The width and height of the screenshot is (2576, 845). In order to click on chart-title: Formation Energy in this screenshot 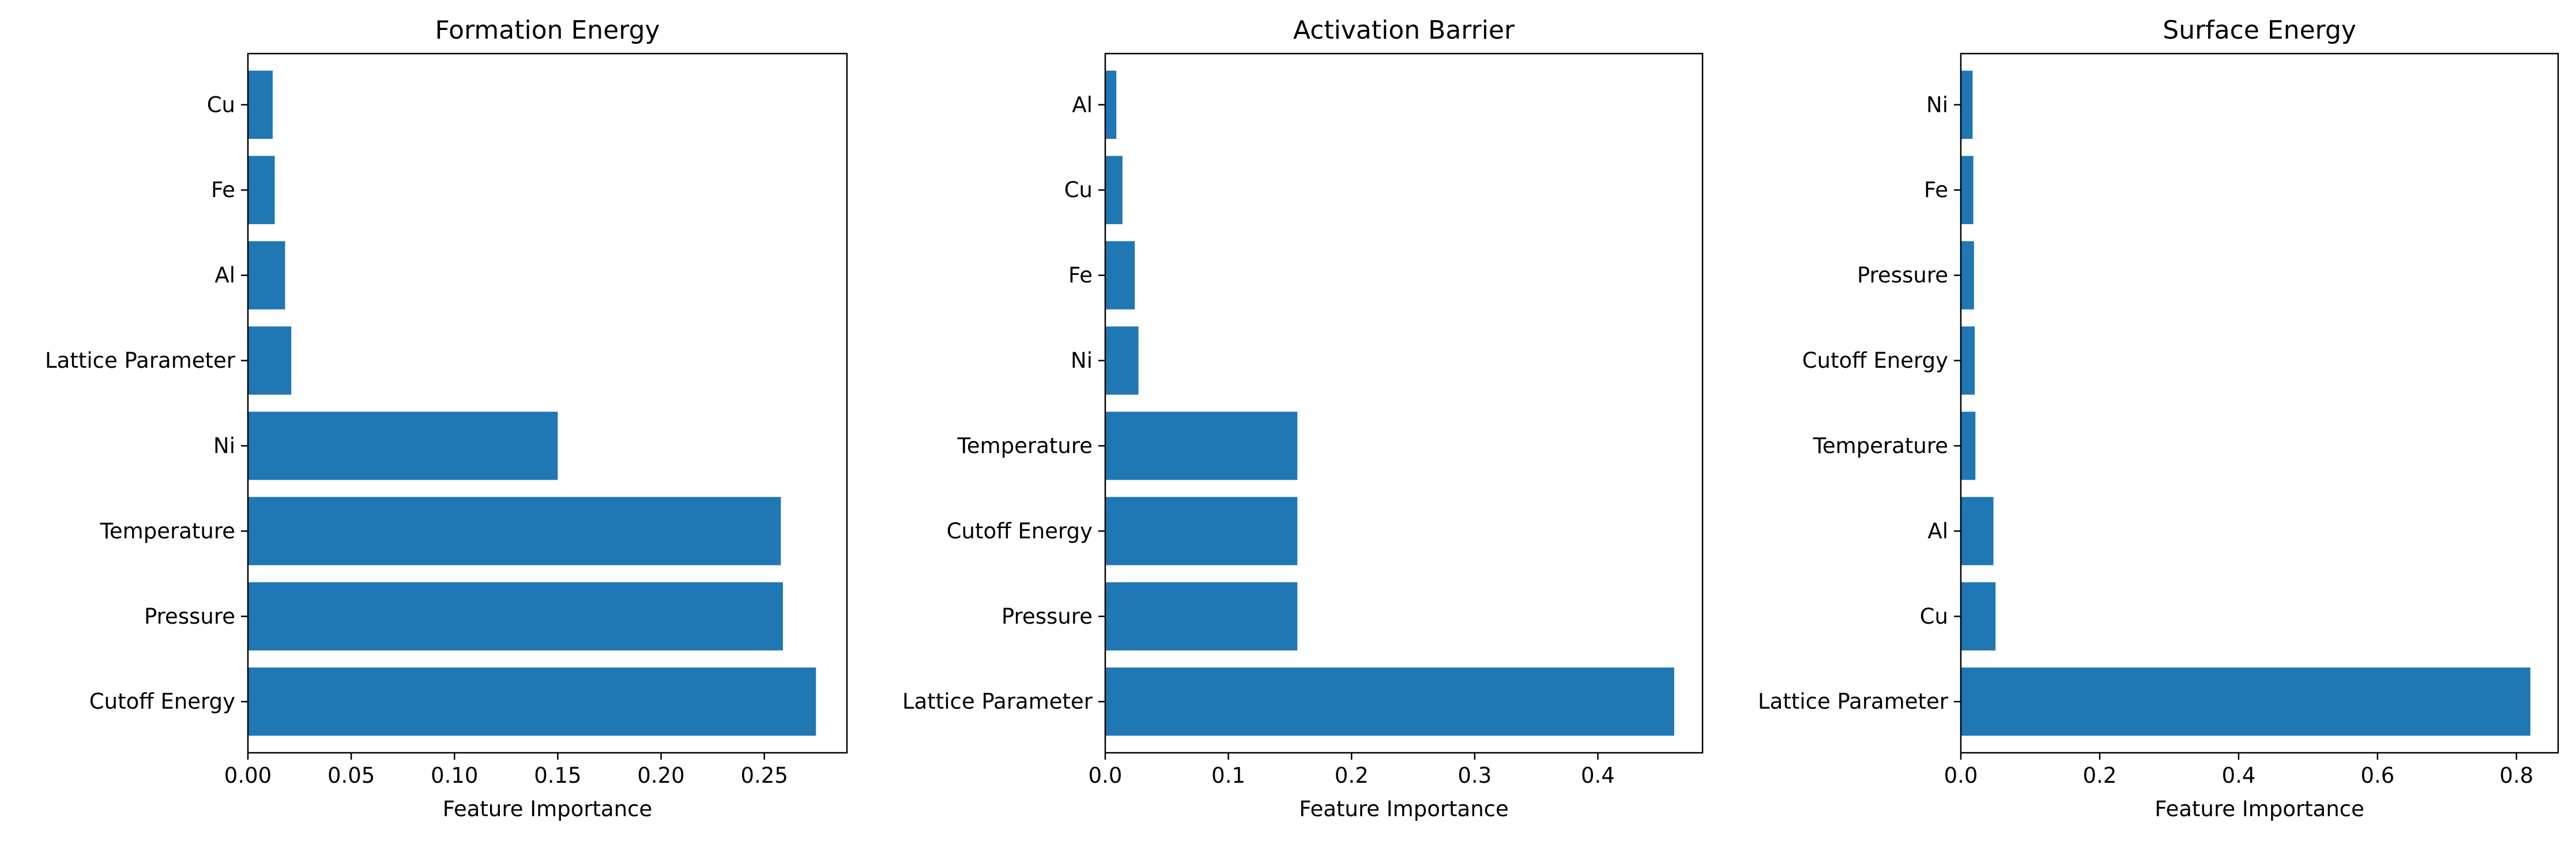, I will do `click(547, 31)`.